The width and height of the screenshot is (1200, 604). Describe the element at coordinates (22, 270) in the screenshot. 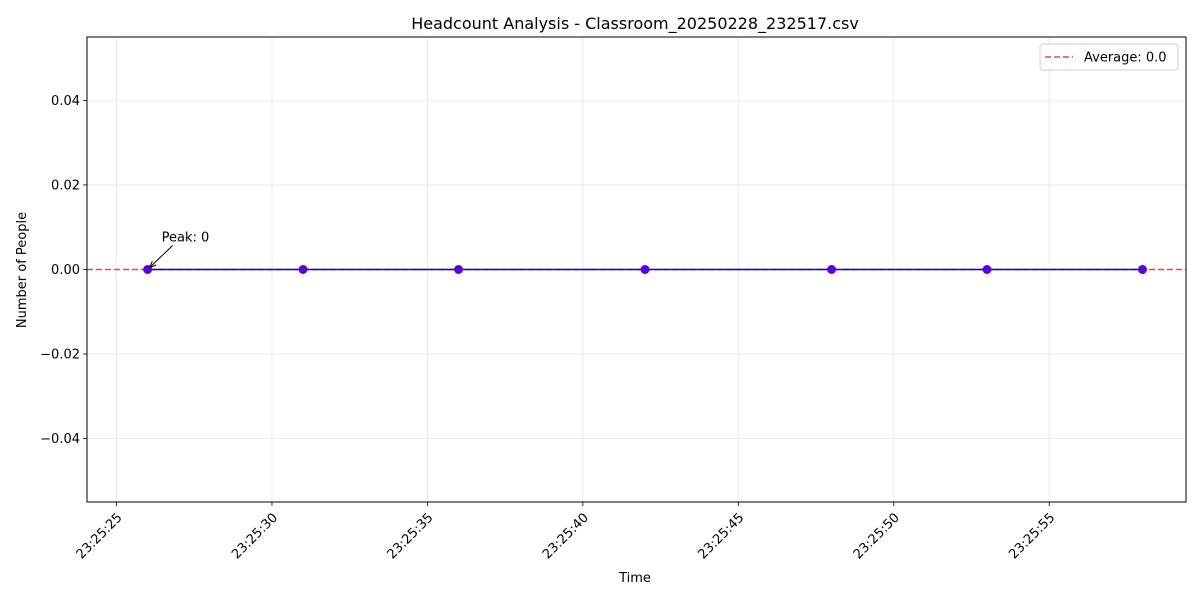

I see `y-axis-label: Number of People` at that location.